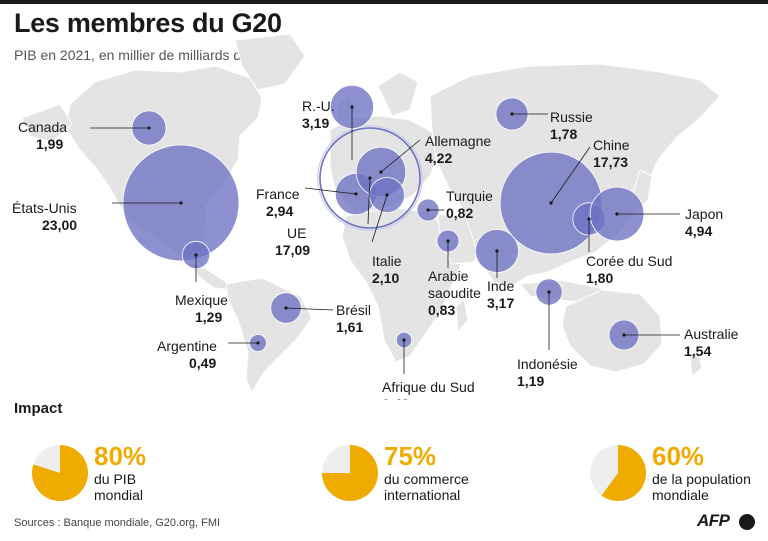 This screenshot has width=768, height=541. Describe the element at coordinates (624, 335) in the screenshot. I see `dot-australie` at that location.